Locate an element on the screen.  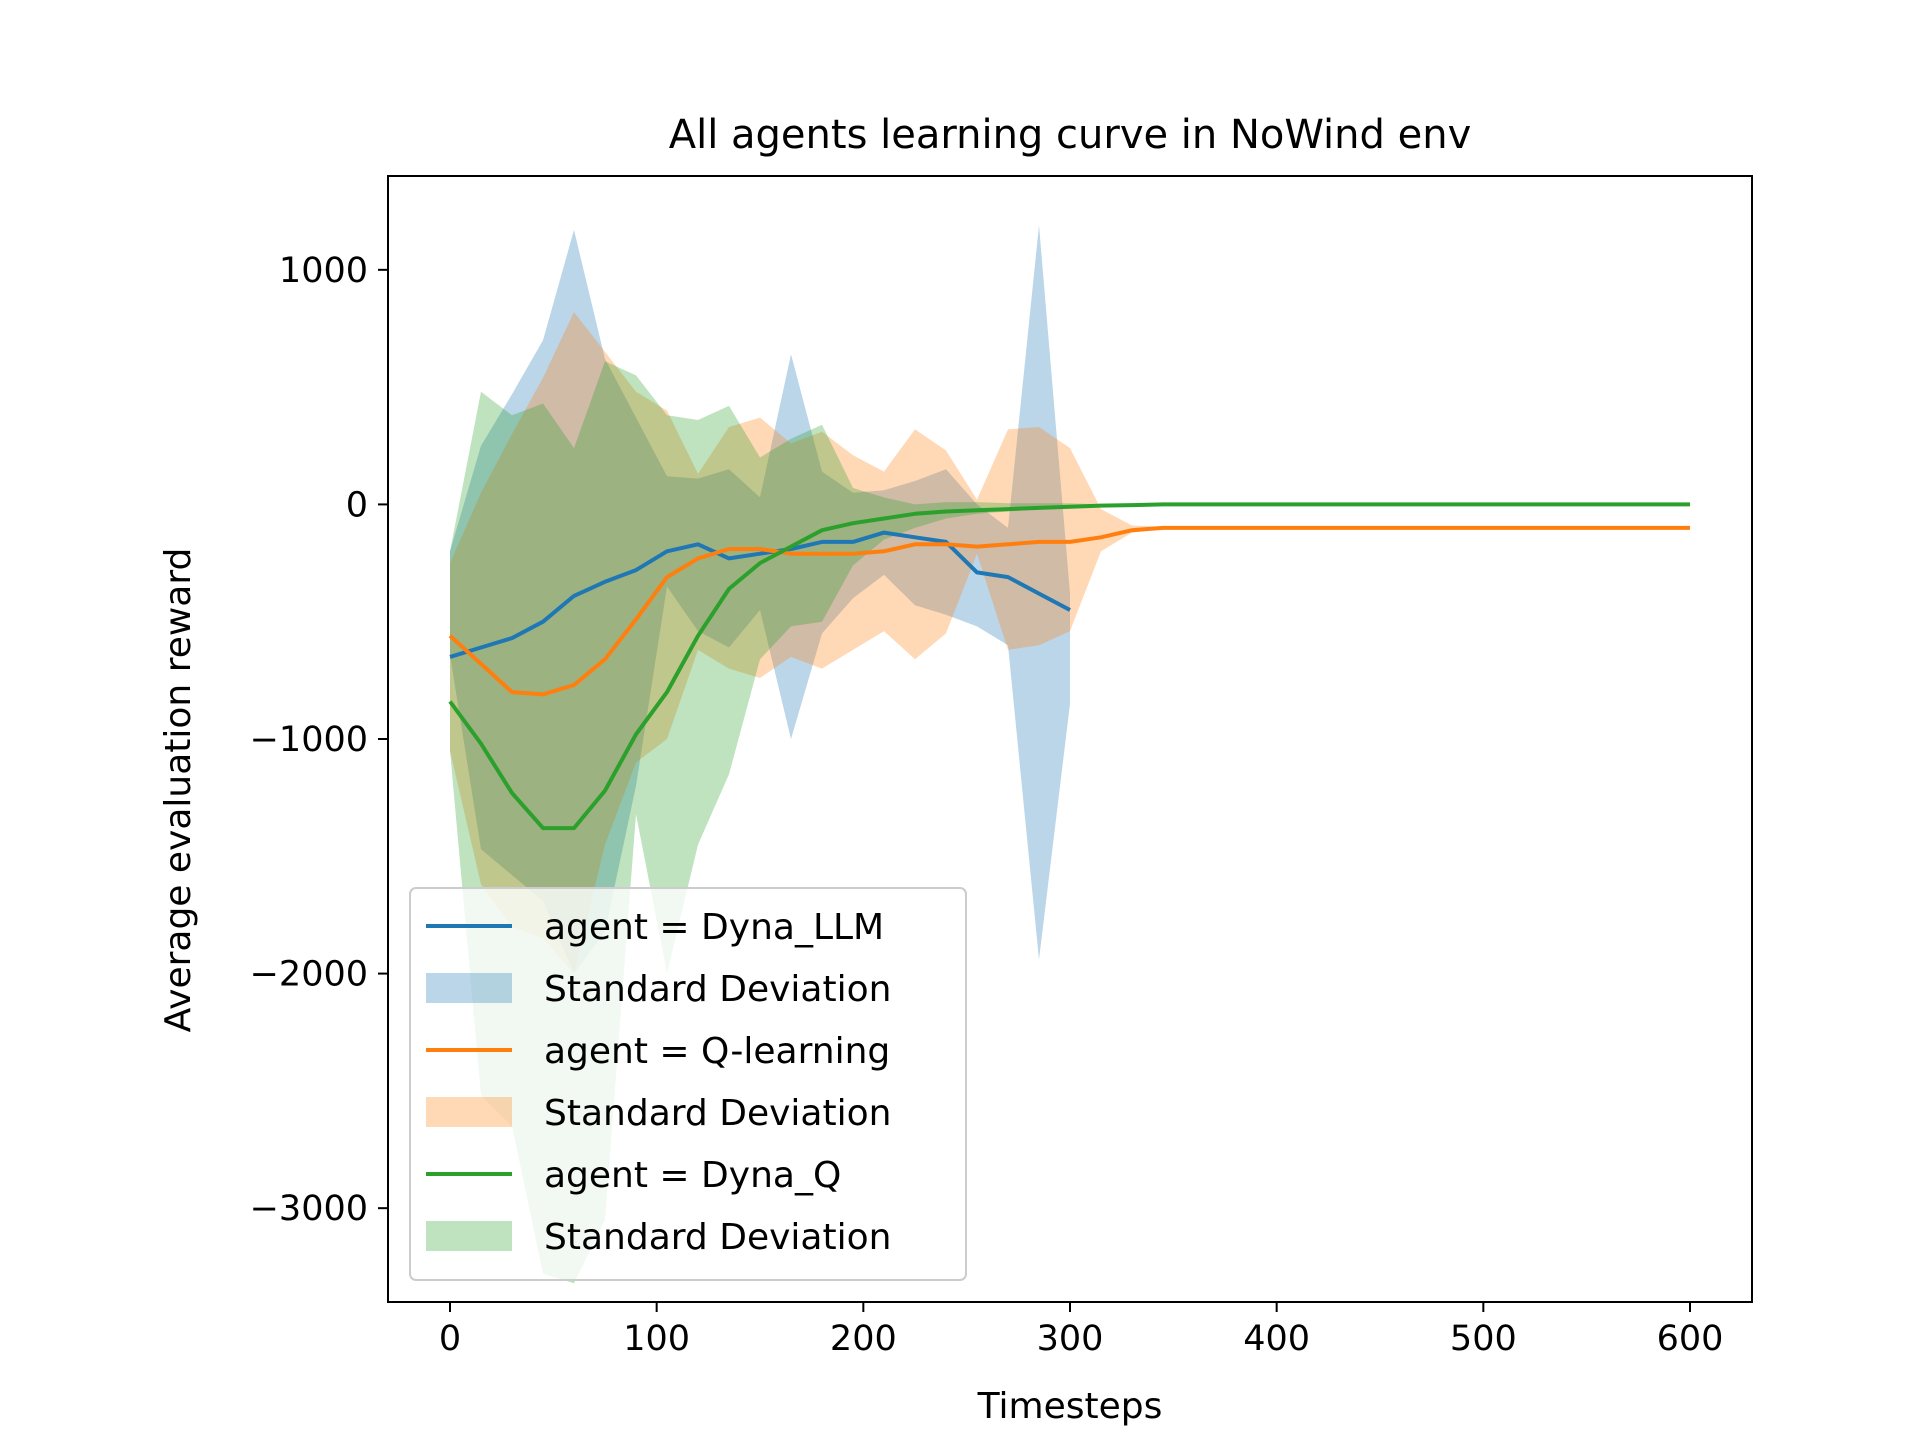
y-axis-label: Average evaluation reward is located at coordinates (178, 790).